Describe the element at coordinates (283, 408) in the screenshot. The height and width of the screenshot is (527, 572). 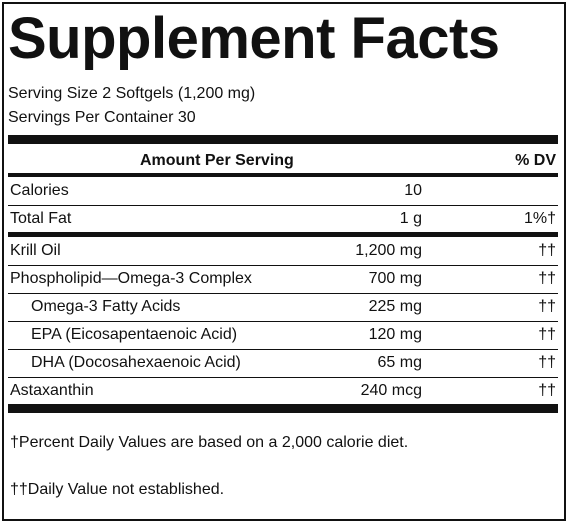
I see `bottom-thick-rule` at that location.